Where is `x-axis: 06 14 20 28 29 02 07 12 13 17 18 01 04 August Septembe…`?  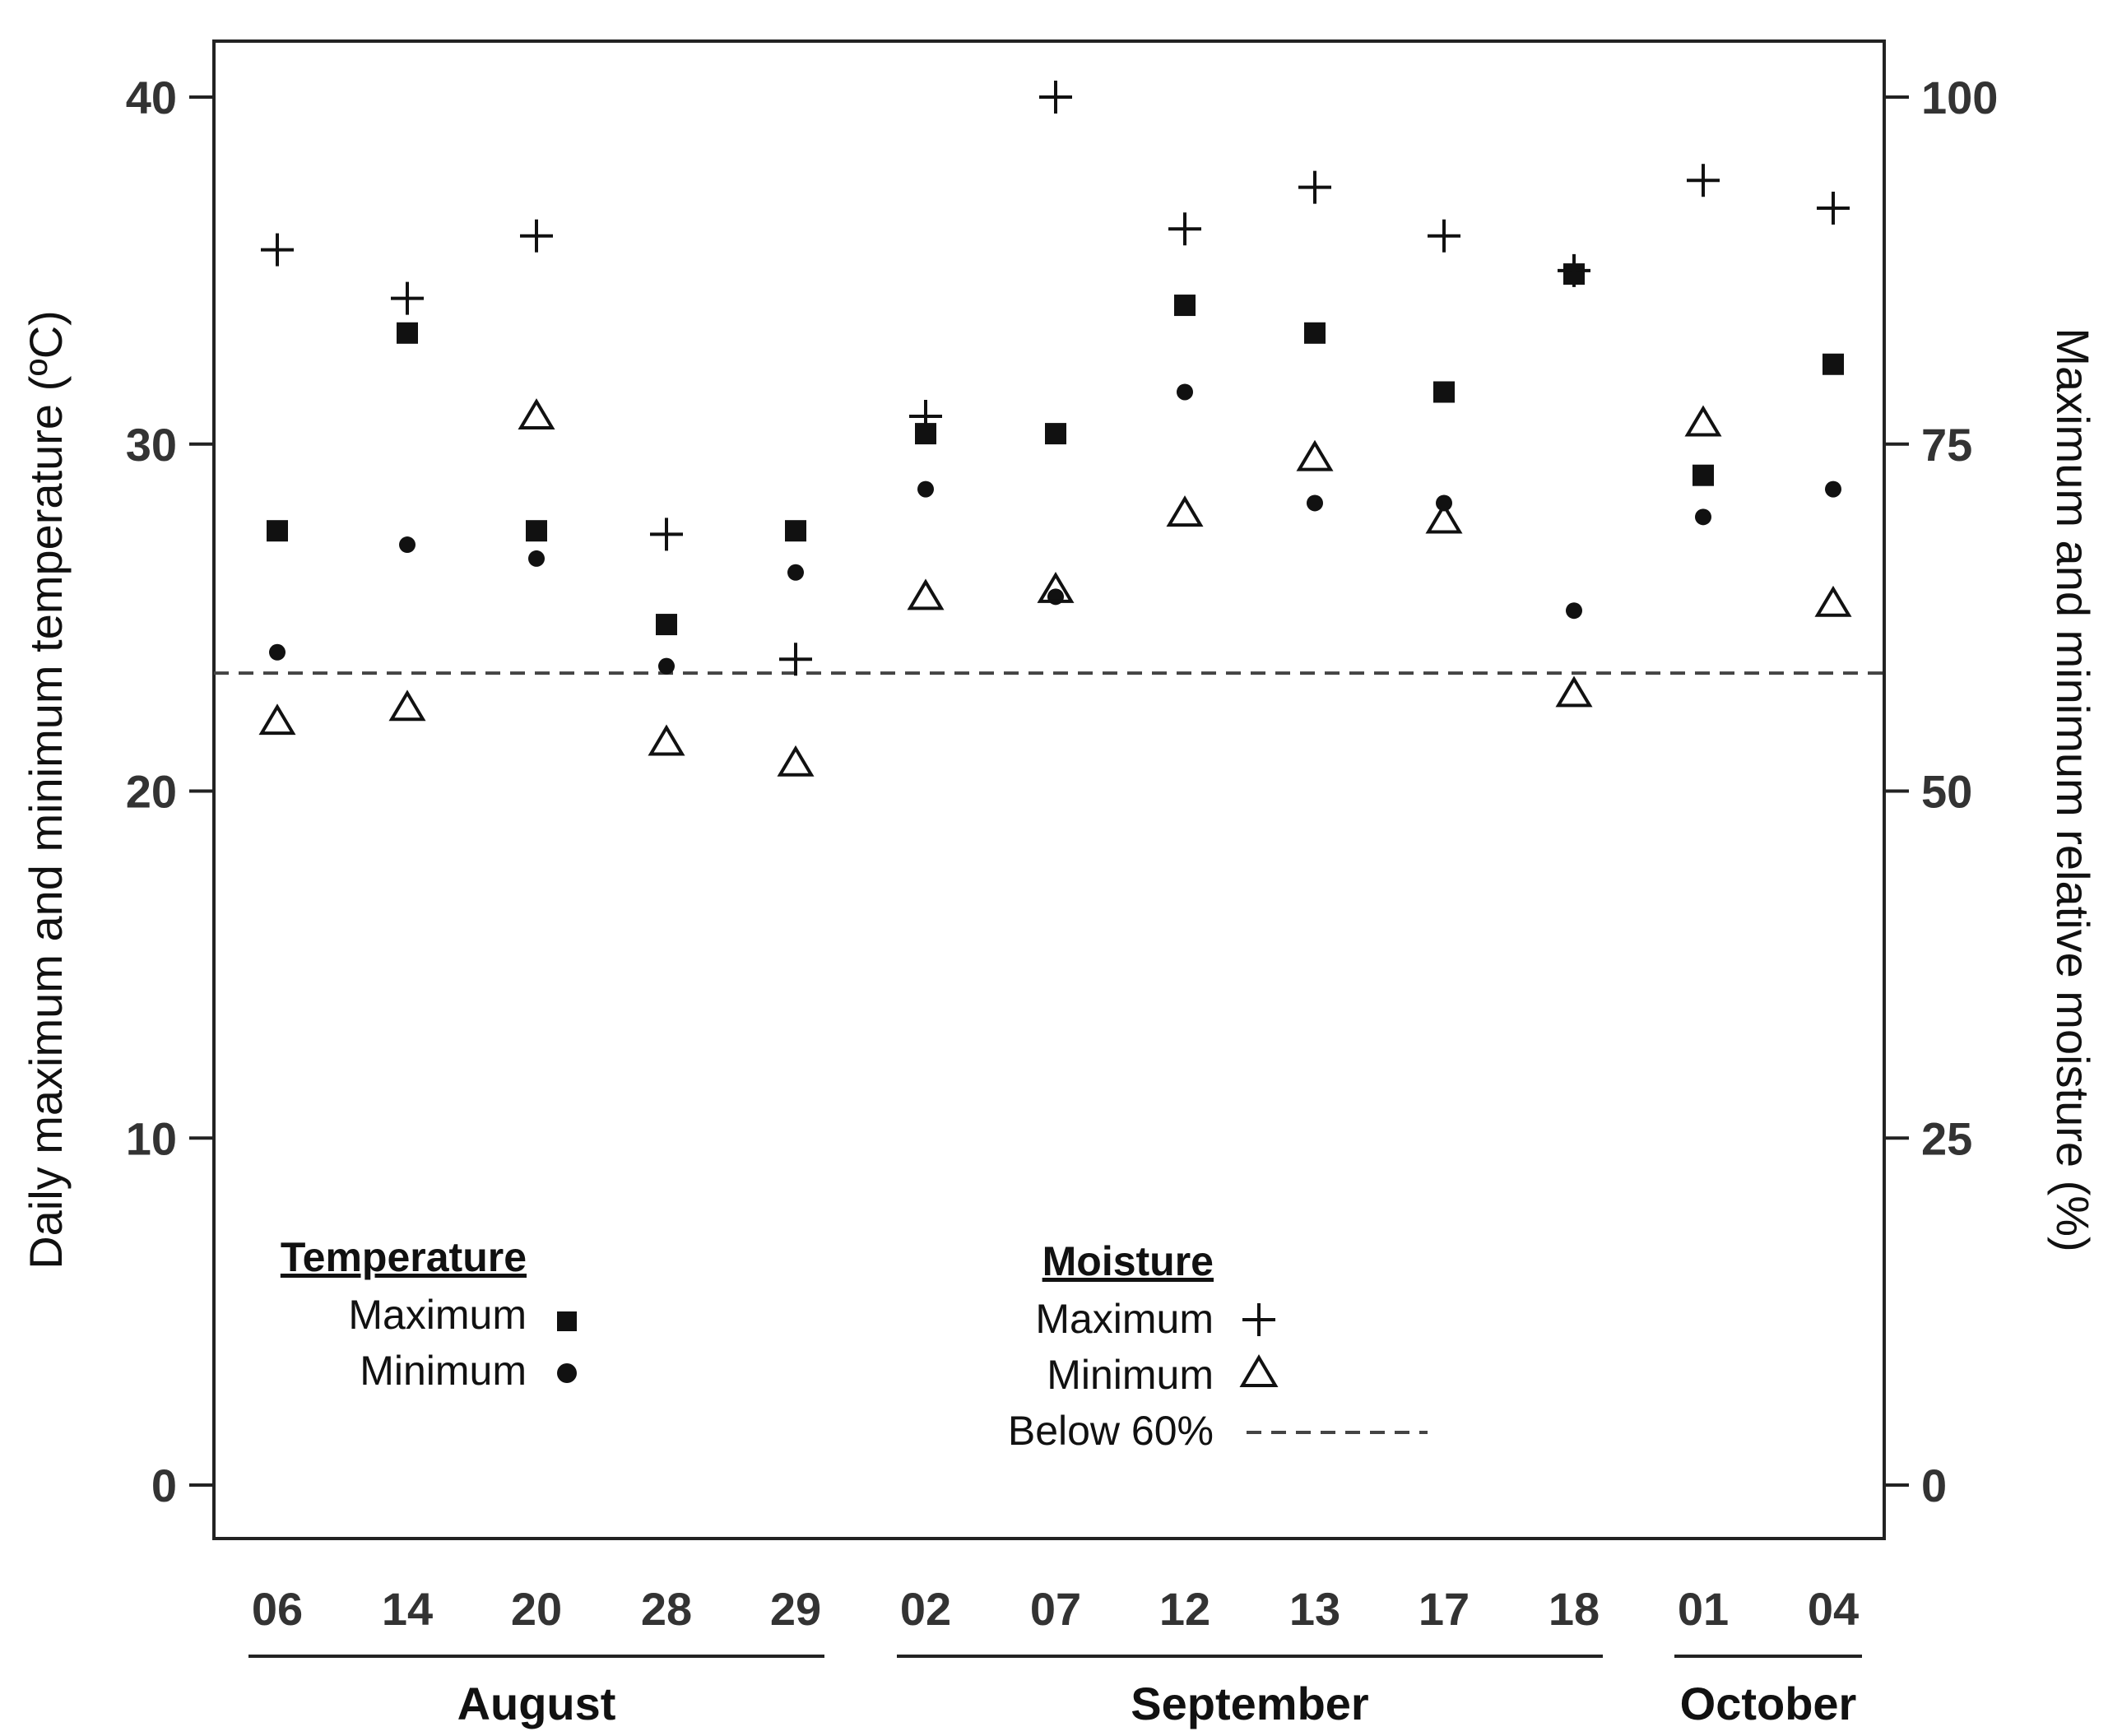 x-axis: 06 14 20 28 29 02 07 12 13 17 18 01 04 August Septembe… is located at coordinates (1055, 1656).